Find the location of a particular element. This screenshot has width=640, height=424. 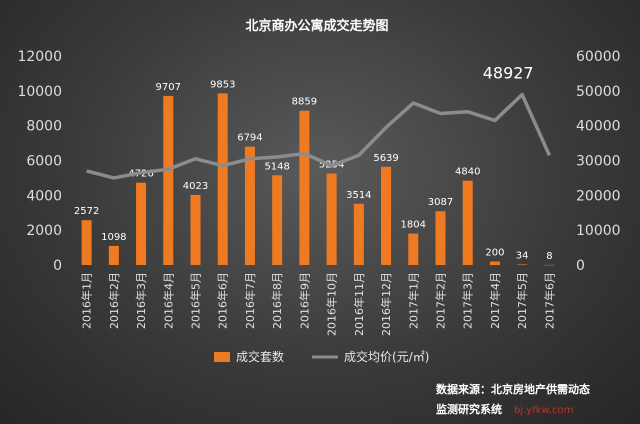

x-axis-tick: 2017年5月 is located at coordinates (522, 300).